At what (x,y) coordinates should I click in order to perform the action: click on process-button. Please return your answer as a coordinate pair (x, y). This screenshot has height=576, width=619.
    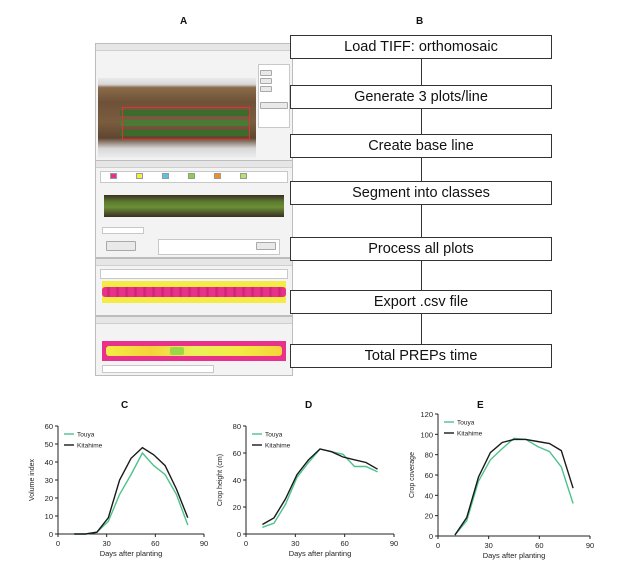
    Looking at the image, I should click on (266, 246).